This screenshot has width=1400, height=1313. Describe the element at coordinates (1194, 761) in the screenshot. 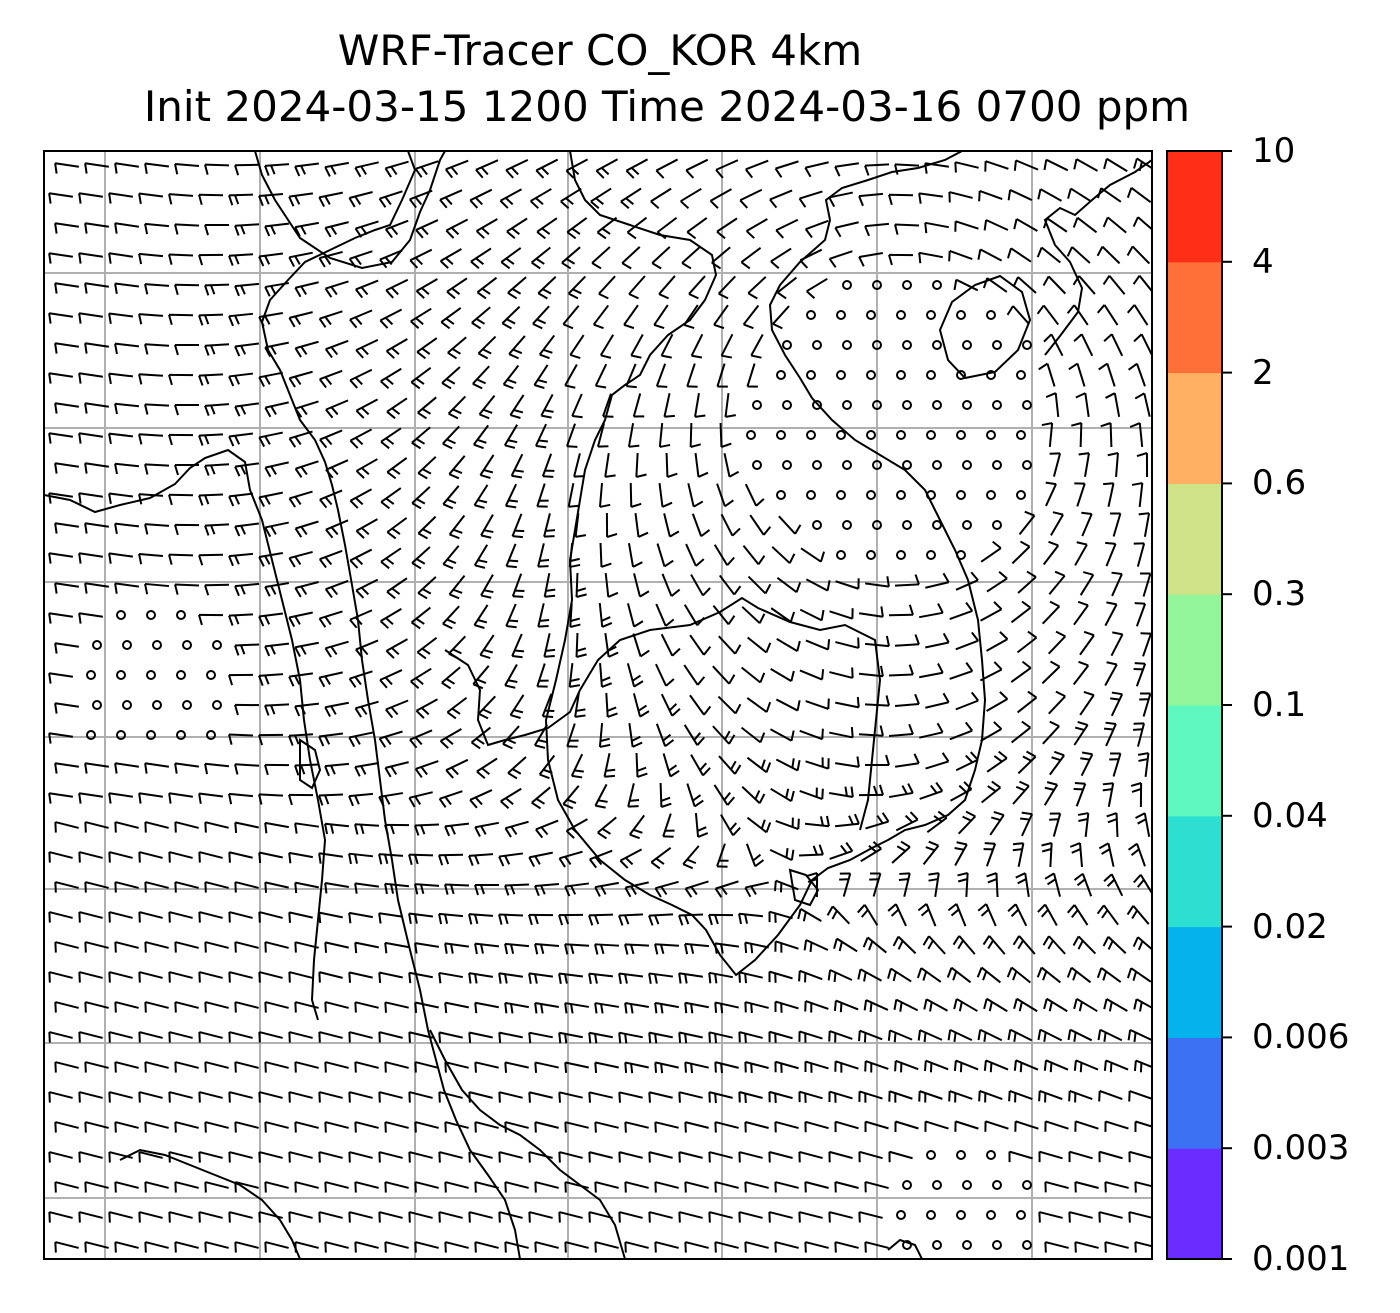

I see `colorbar-segment` at that location.